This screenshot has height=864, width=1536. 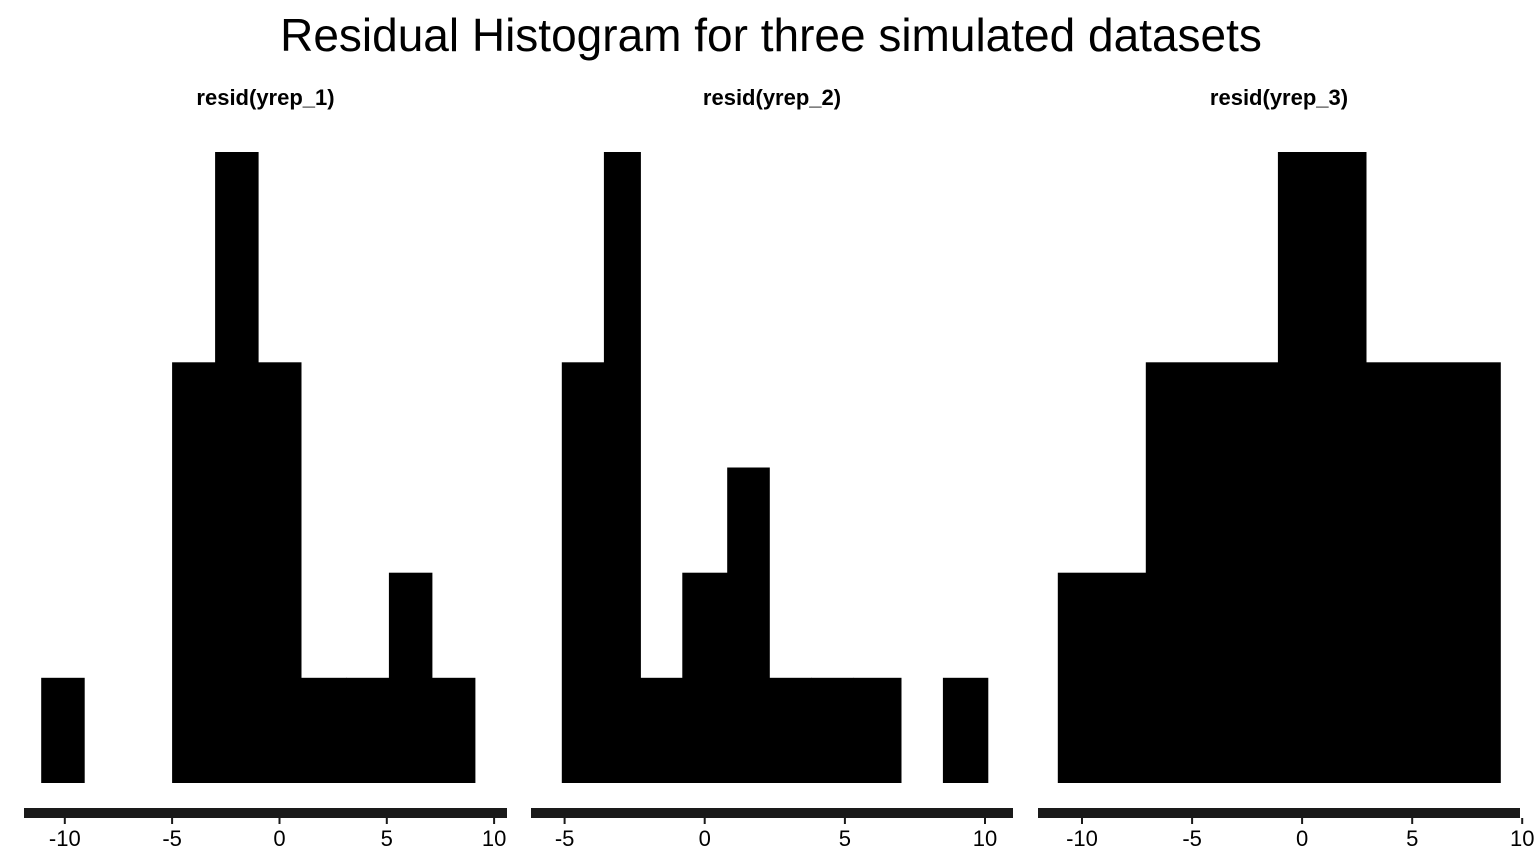 I want to click on facet-strip-label: resid(yrep_2), so click(x=772, y=97).